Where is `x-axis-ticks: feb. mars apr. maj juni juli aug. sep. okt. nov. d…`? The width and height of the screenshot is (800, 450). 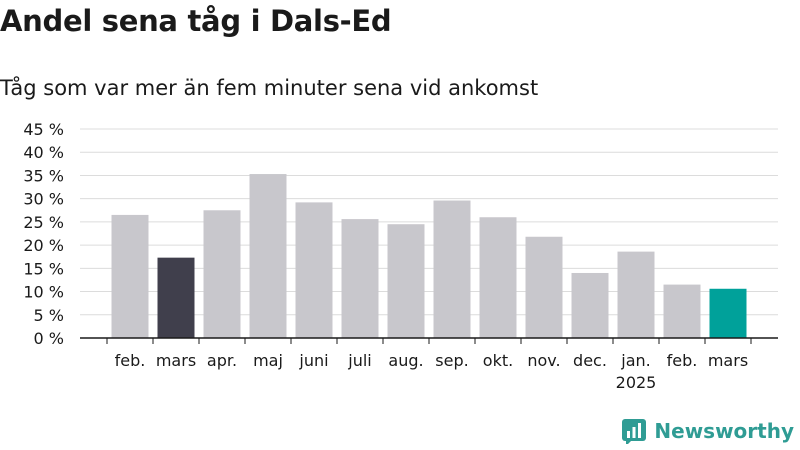 x-axis-ticks: feb. mars apr. maj juni juli aug. sep. okt. nov. d… is located at coordinates (429, 365).